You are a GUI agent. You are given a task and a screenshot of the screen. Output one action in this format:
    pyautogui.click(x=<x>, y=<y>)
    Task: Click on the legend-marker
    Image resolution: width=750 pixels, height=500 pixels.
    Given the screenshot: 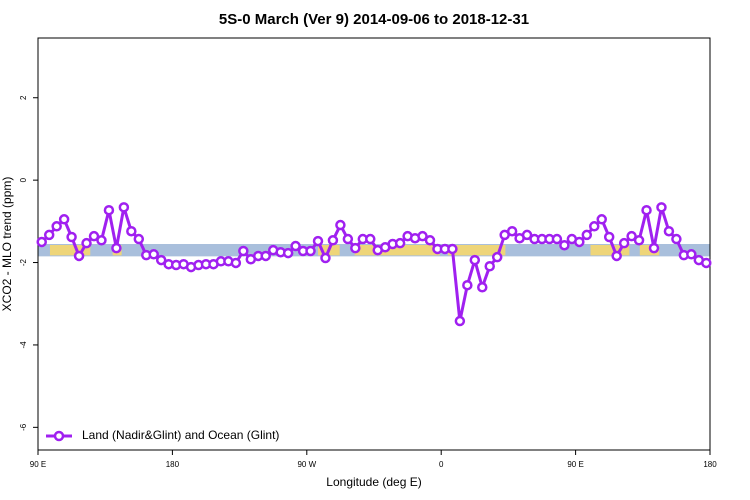 What is the action you would take?
    pyautogui.click(x=59, y=436)
    